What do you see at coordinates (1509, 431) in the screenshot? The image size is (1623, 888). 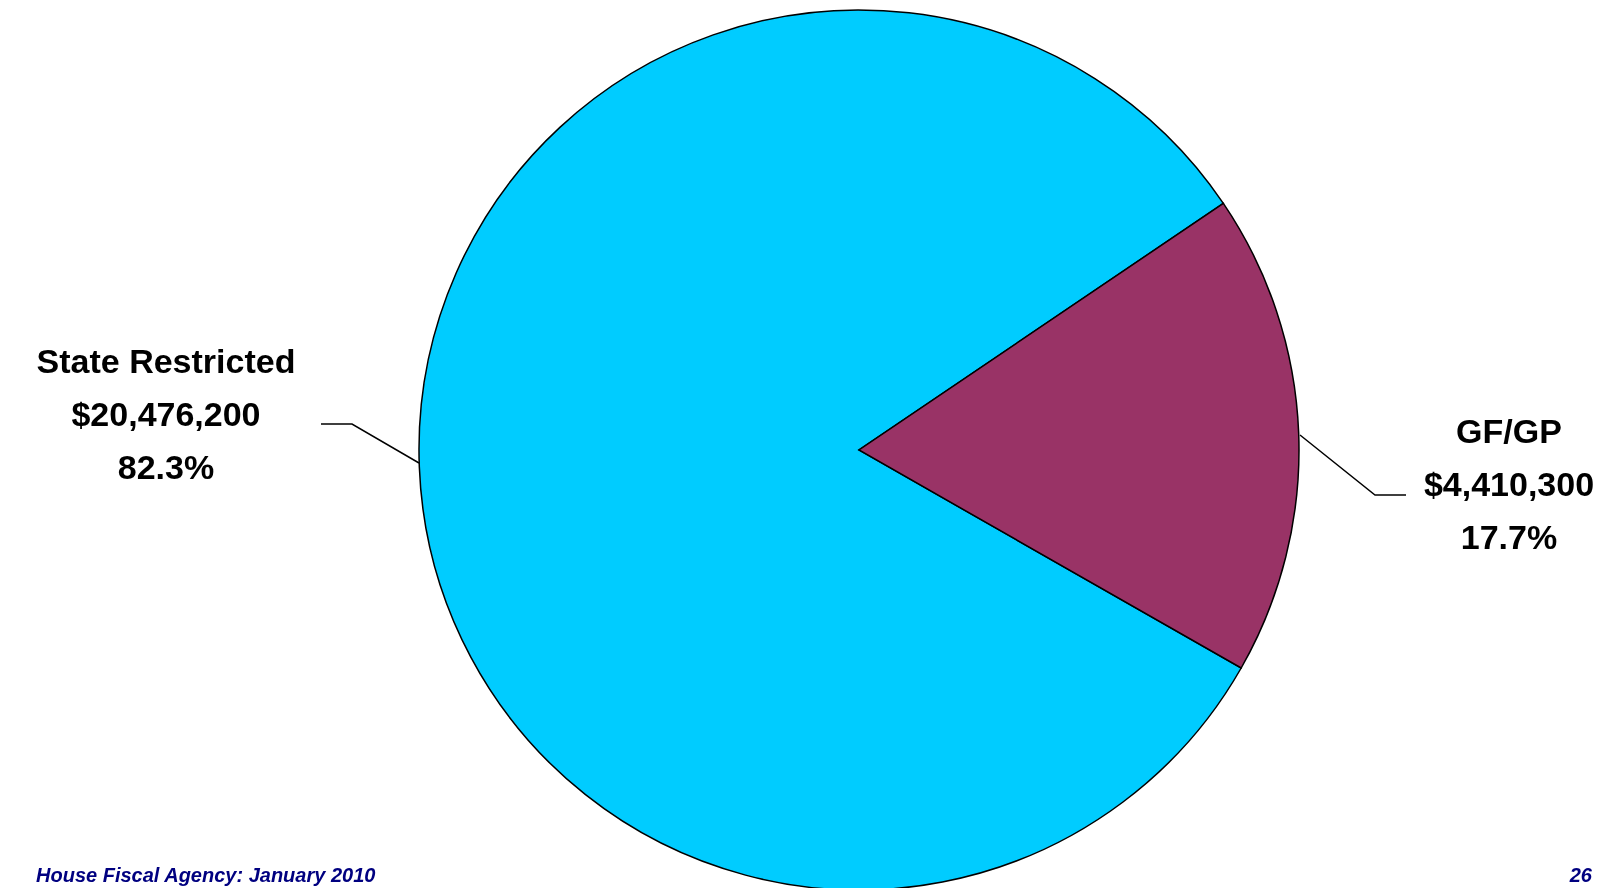 I see `slice-label: GF/GP` at bounding box center [1509, 431].